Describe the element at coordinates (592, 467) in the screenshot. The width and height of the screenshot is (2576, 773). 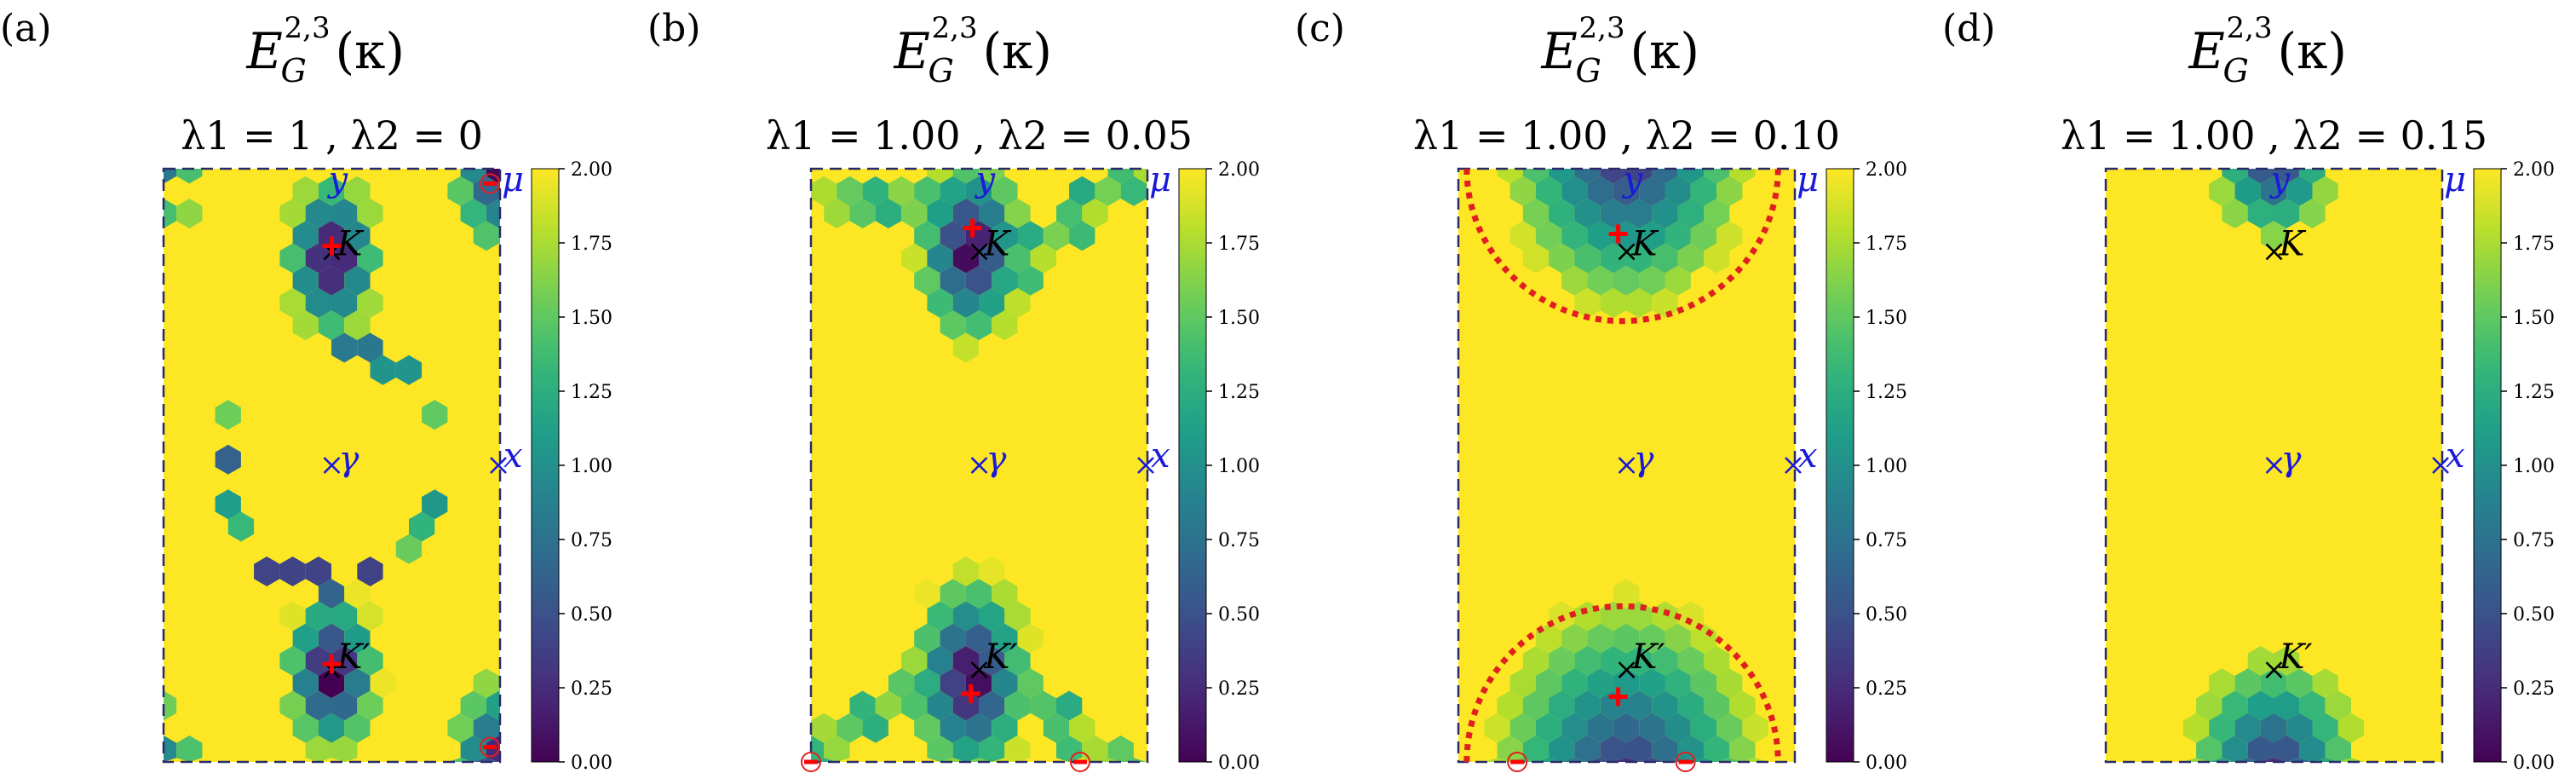
I see `colorbar-tick-label: 1.00` at that location.